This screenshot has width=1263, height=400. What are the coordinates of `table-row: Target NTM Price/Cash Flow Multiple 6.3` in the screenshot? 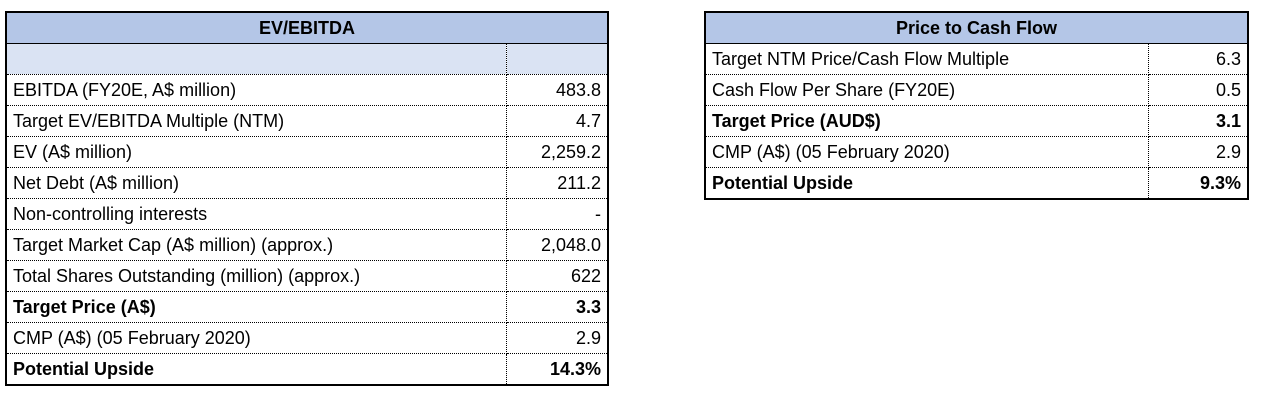 It's located at (977, 59).